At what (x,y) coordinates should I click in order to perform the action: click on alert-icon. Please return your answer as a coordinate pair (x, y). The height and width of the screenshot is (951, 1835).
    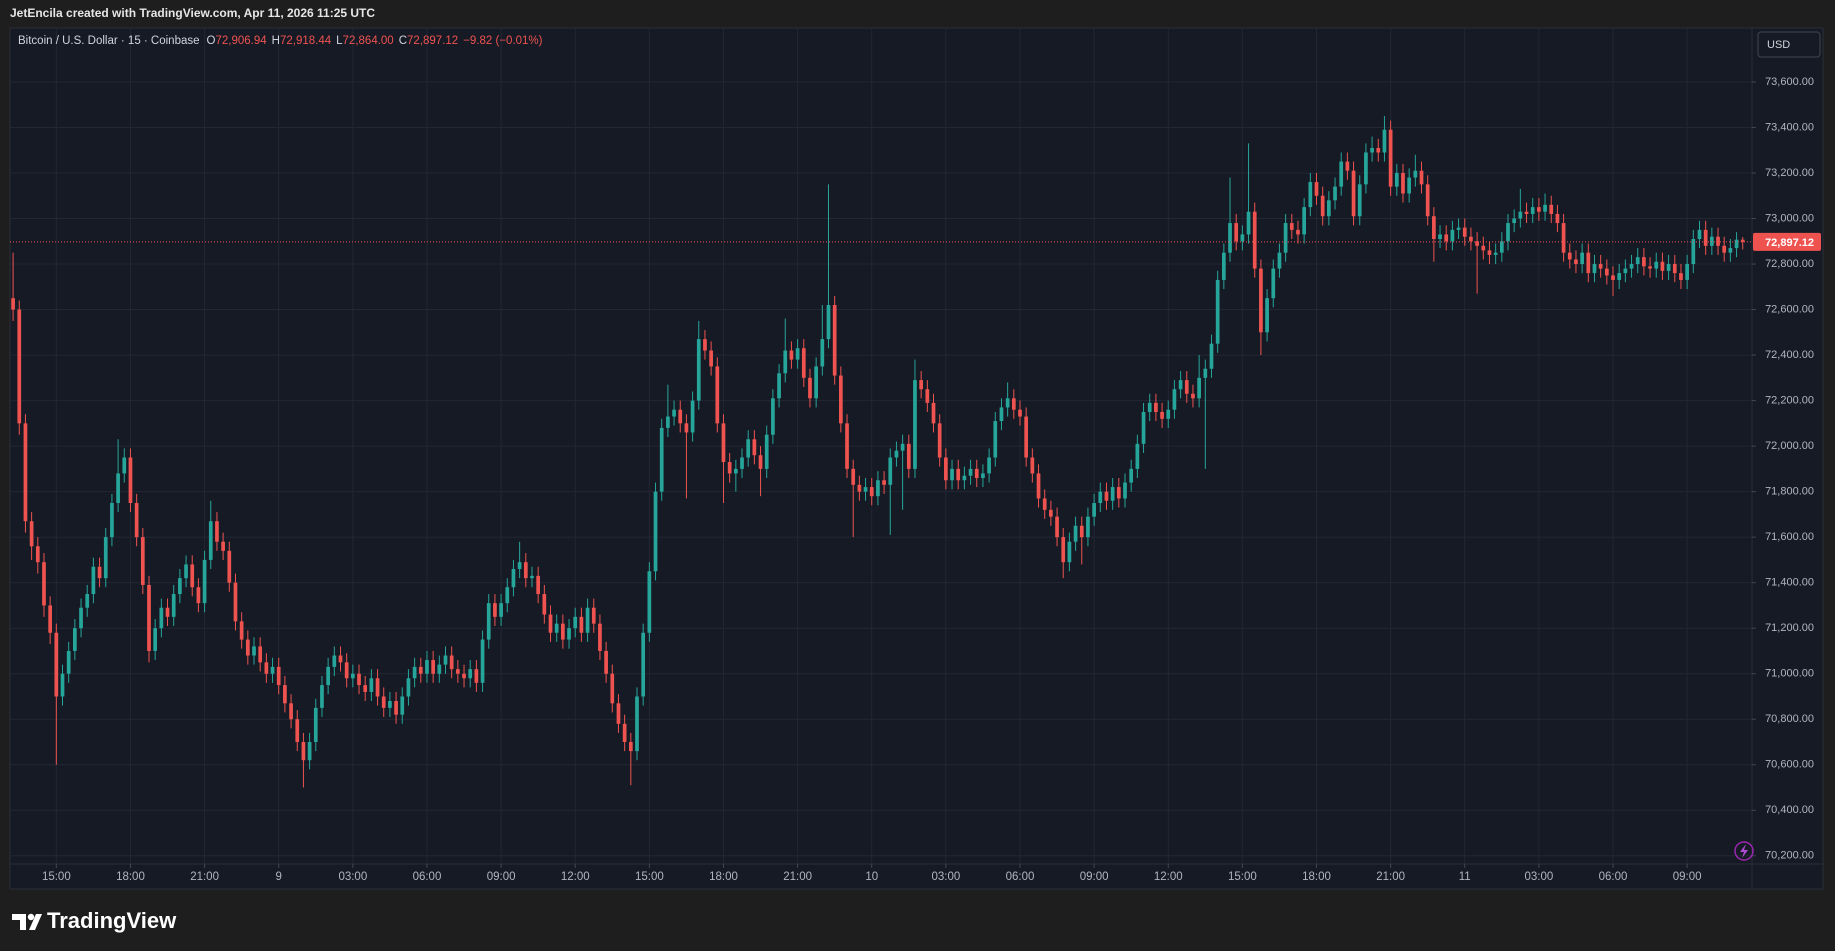
    Looking at the image, I should click on (1744, 851).